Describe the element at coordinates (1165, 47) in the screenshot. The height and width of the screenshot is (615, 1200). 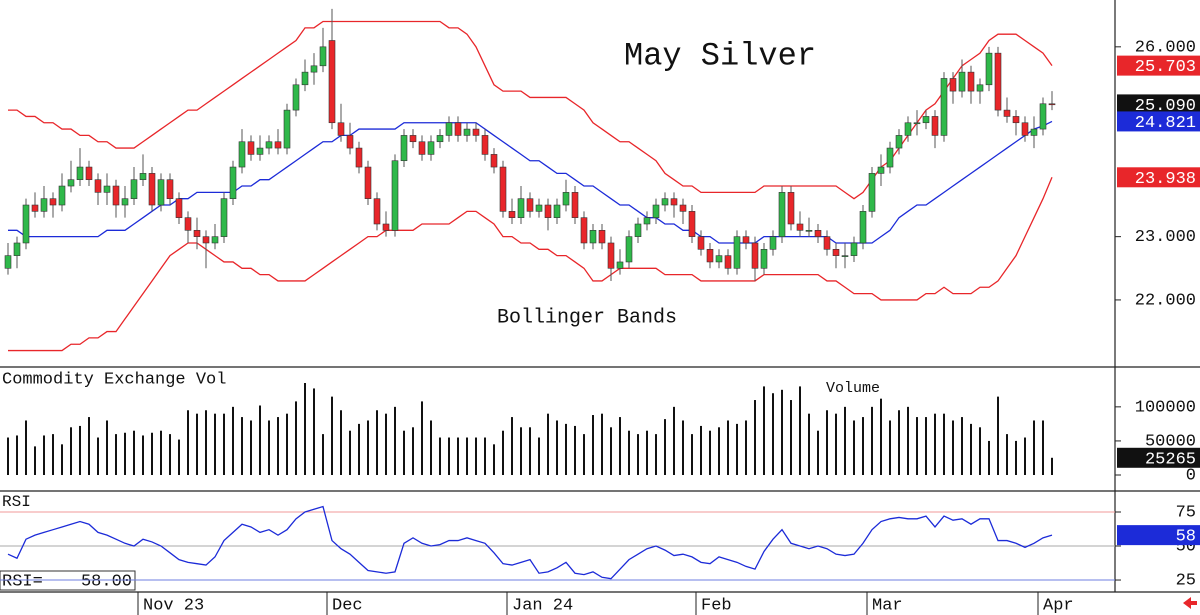
I see `y-tick-label: 26.000` at that location.